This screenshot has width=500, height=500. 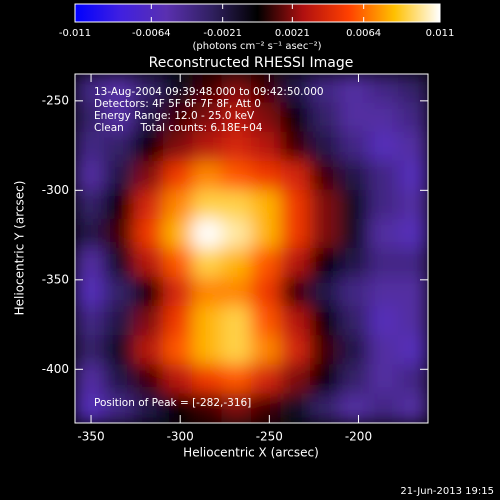 What do you see at coordinates (251, 453) in the screenshot?
I see `x-axis-label: Heliocentric X (arcsec)` at bounding box center [251, 453].